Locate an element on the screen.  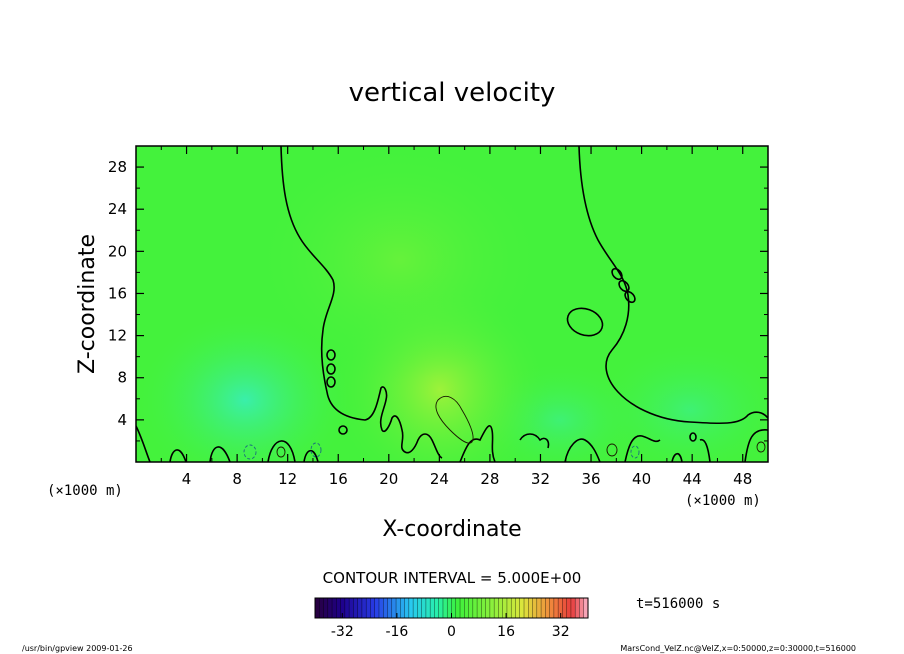
x-tick-label: 32 is located at coordinates (540, 479).